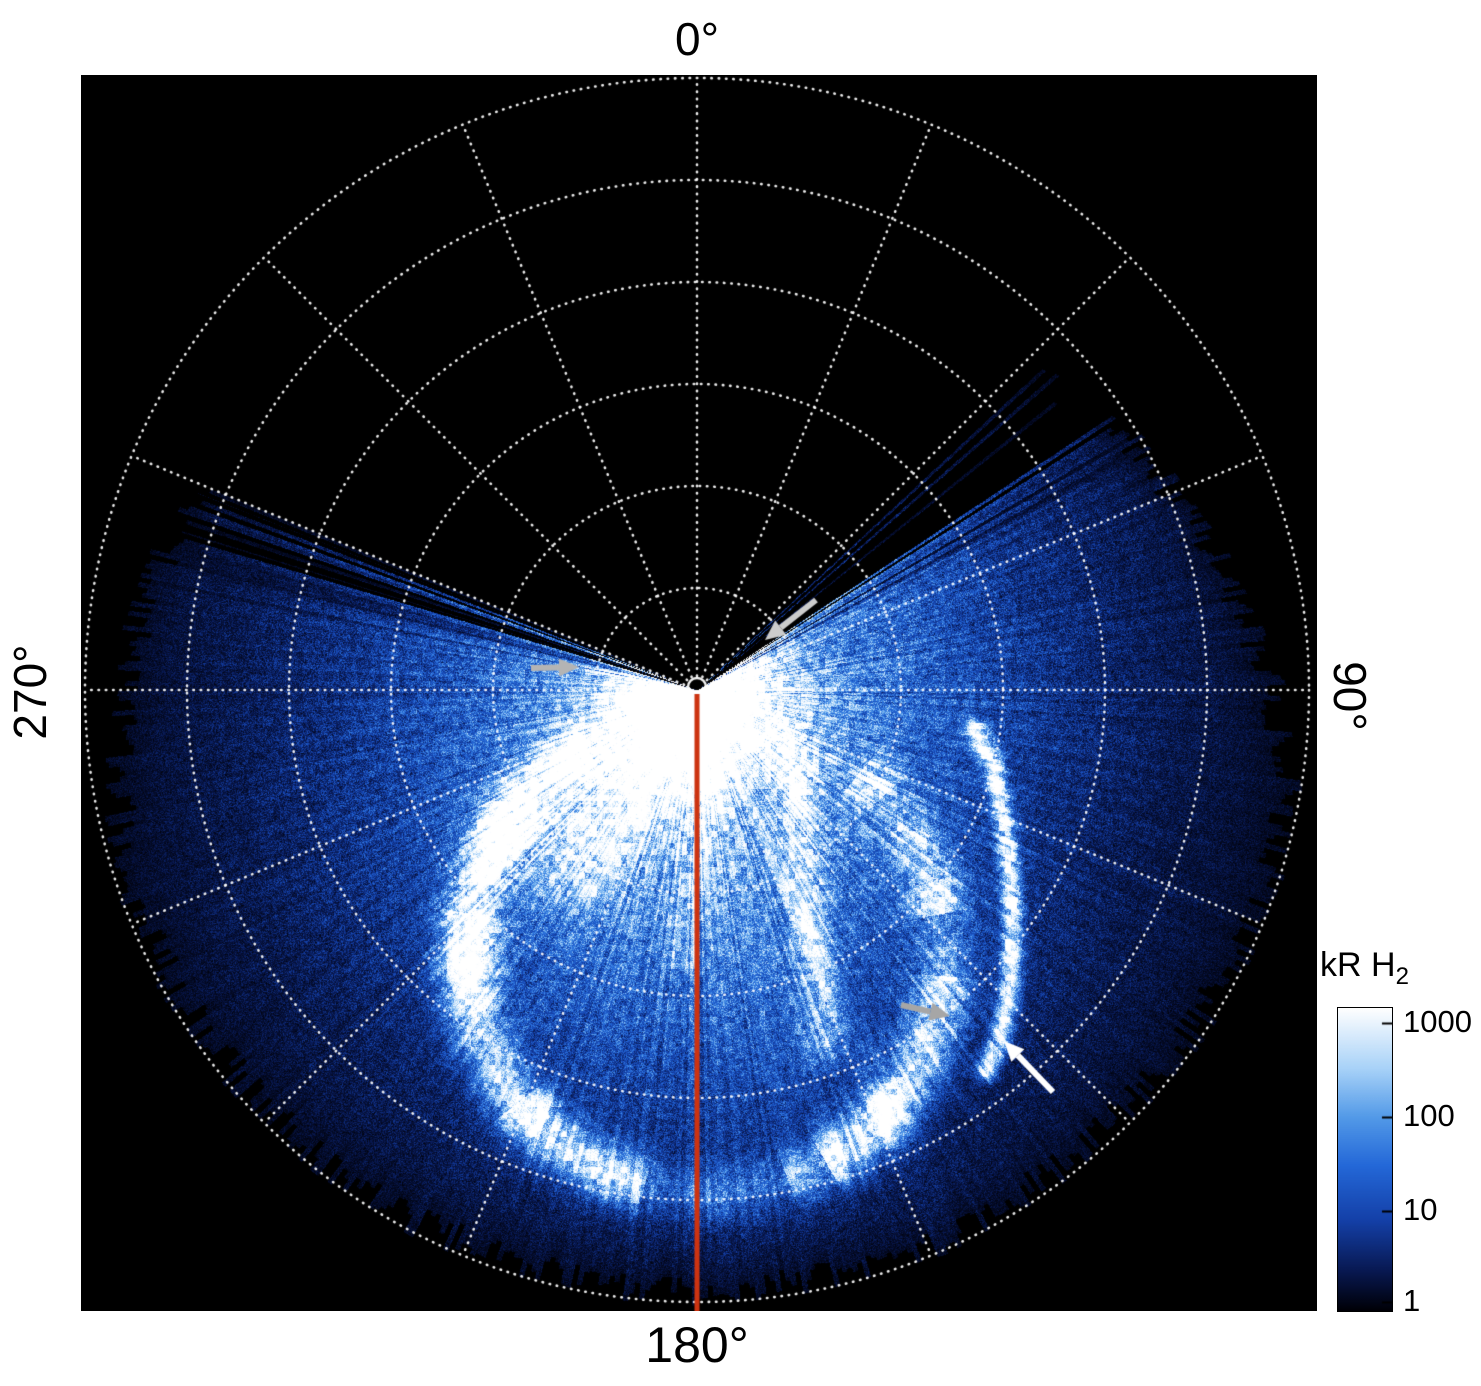 This screenshot has width=1481, height=1386. I want to click on colorbar-title: kR H2, so click(1364, 968).